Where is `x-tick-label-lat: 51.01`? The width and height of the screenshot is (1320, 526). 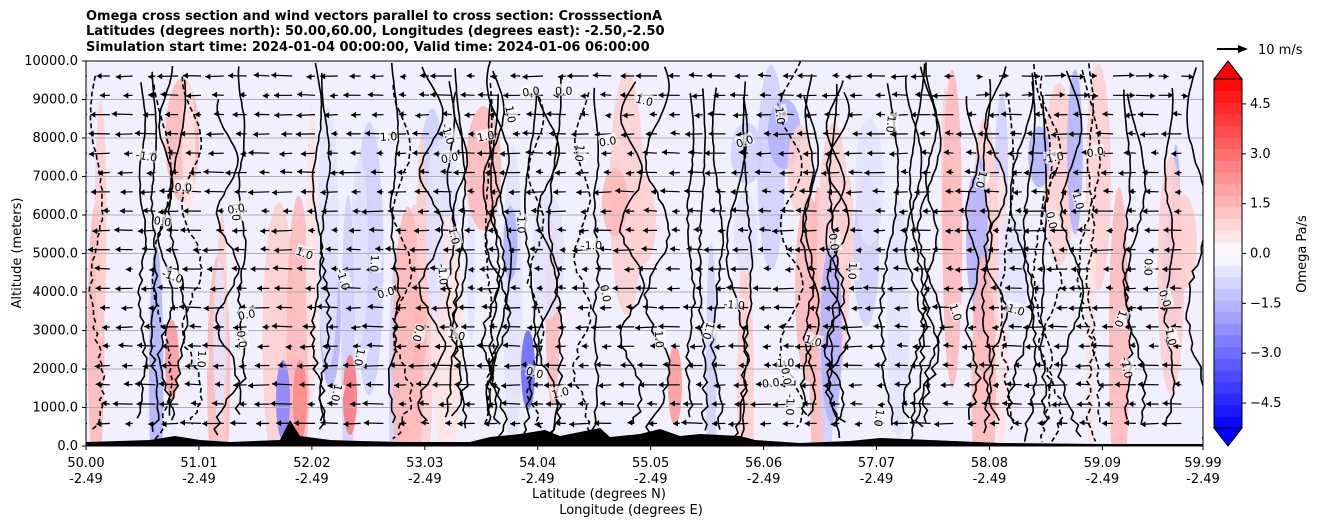 x-tick-label-lat: 51.01 is located at coordinates (198, 463).